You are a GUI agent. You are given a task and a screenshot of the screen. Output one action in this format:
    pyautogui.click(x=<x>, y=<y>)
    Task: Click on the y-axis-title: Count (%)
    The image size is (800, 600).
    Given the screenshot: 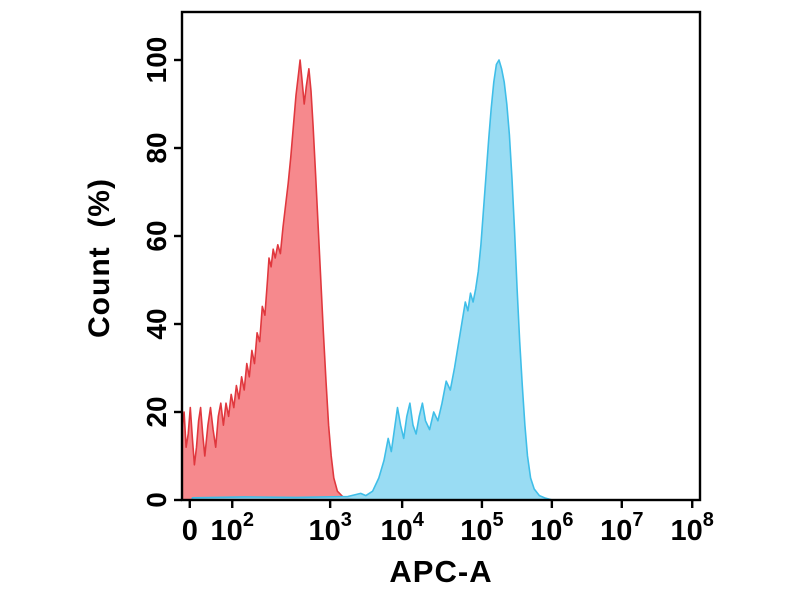 What is the action you would take?
    pyautogui.click(x=99, y=258)
    